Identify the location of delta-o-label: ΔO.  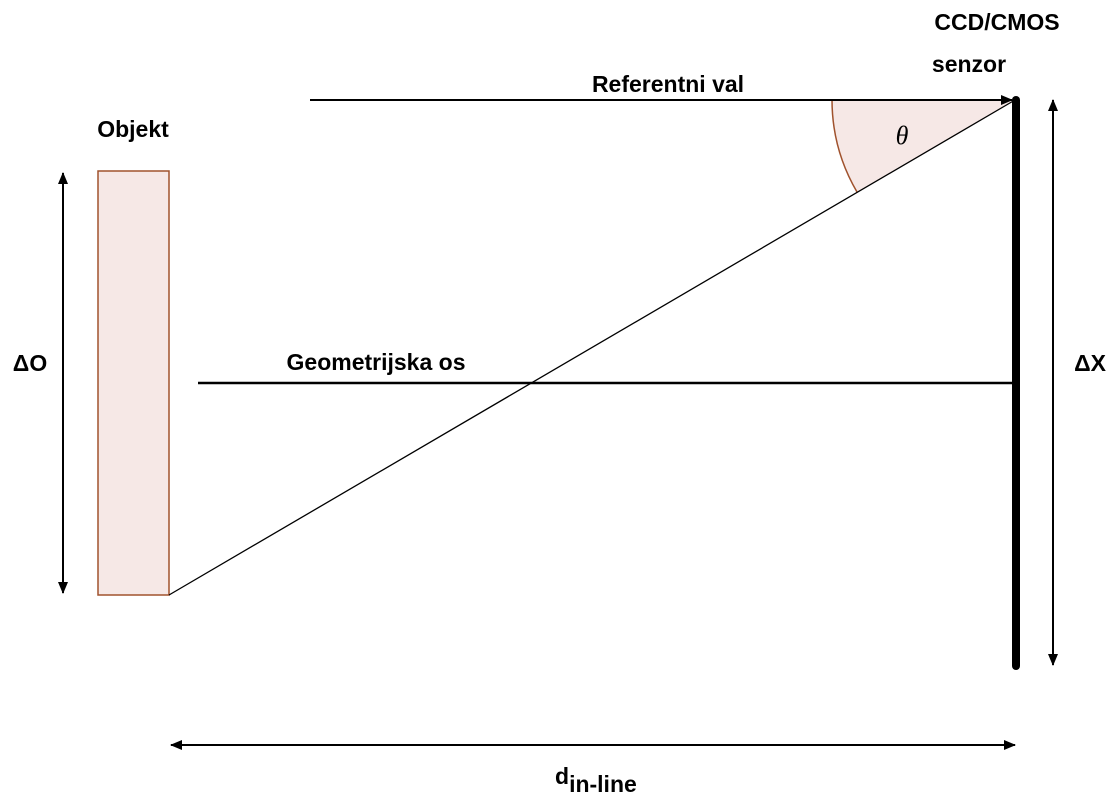
(30, 363).